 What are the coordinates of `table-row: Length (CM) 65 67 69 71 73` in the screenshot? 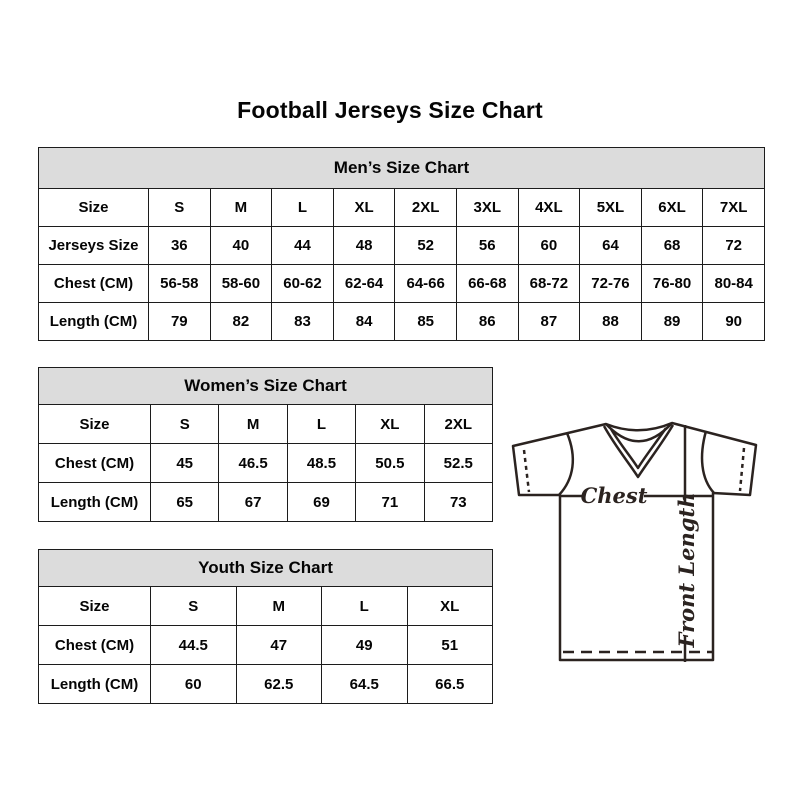 It's located at (266, 502).